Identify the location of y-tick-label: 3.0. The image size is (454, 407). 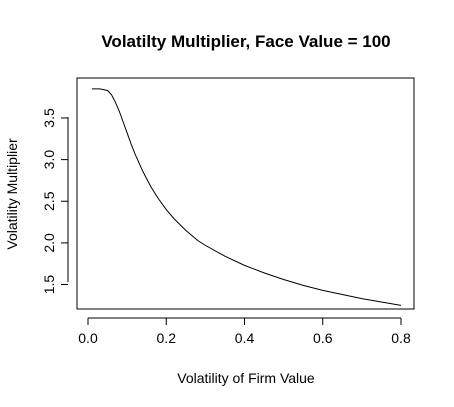
(49, 160).